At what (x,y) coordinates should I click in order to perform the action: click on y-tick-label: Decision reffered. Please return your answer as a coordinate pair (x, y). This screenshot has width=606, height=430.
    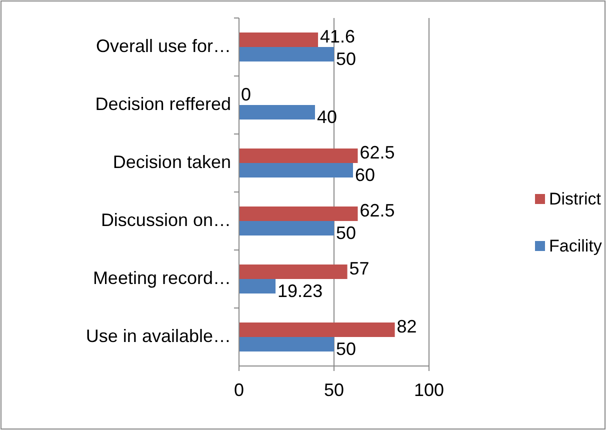
    Looking at the image, I should click on (163, 104).